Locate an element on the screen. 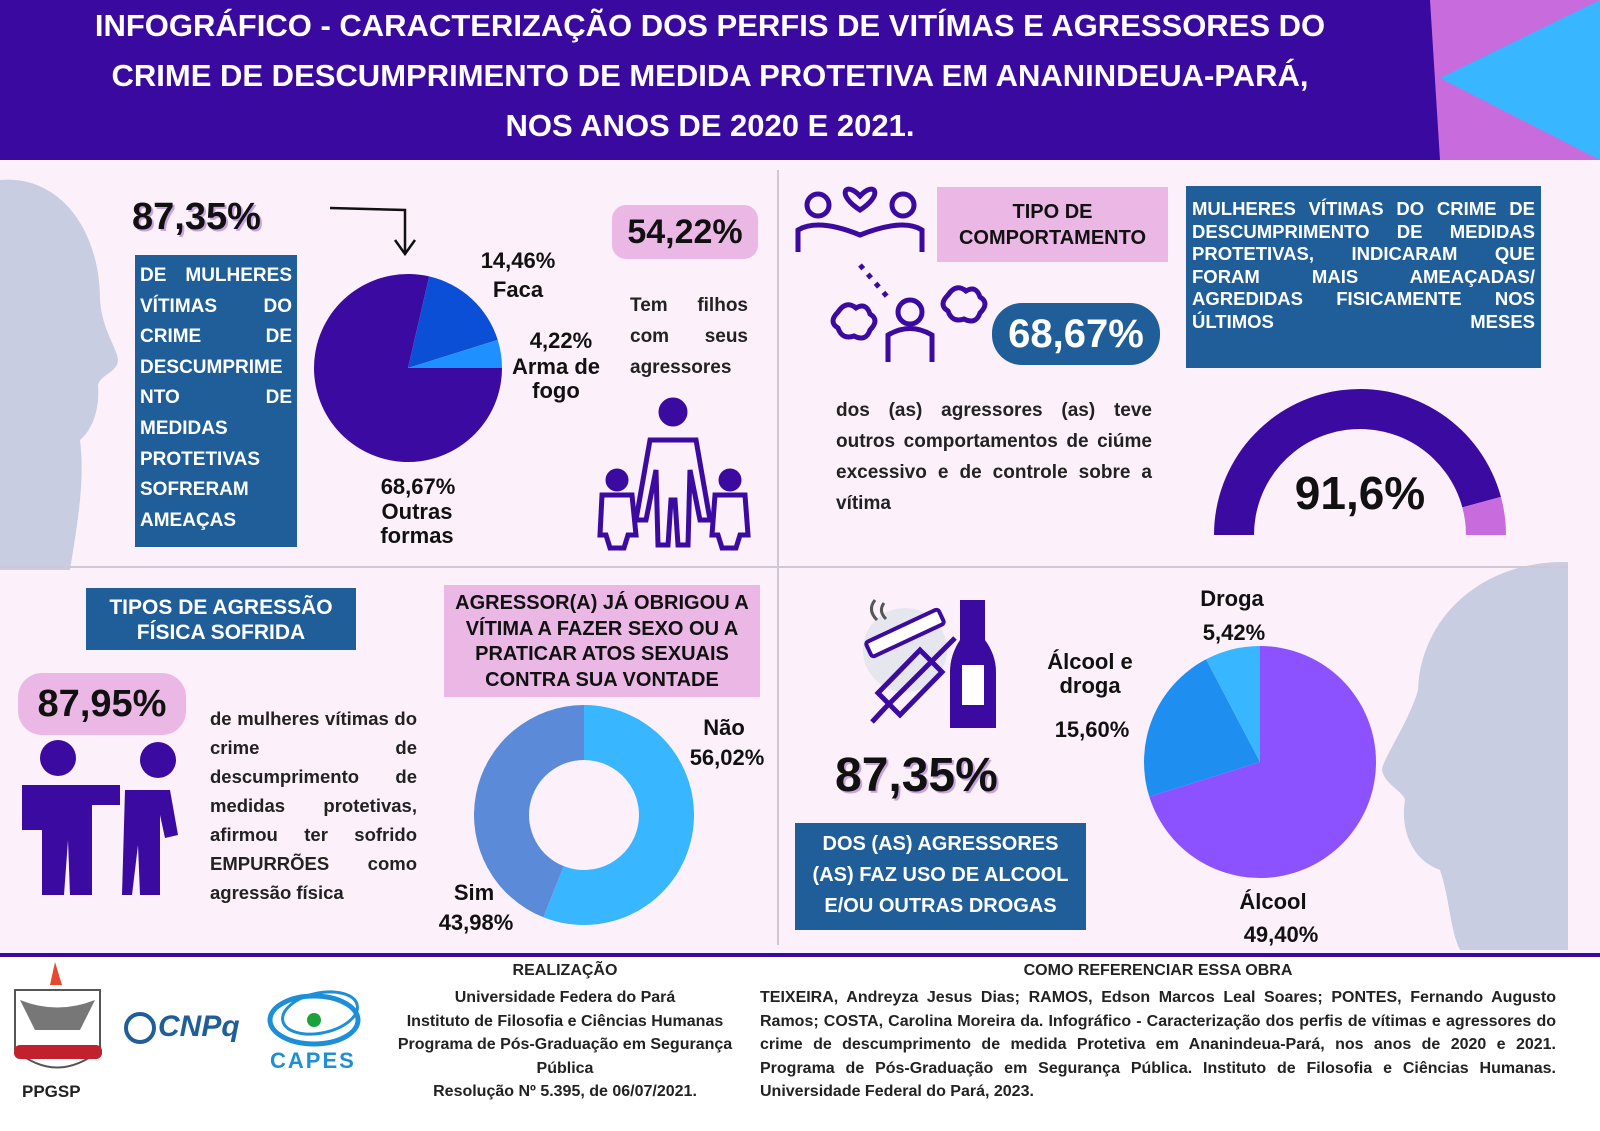 Image resolution: width=1600 pixels, height=1131 pixels. ufpa-logo is located at coordinates (58, 1015).